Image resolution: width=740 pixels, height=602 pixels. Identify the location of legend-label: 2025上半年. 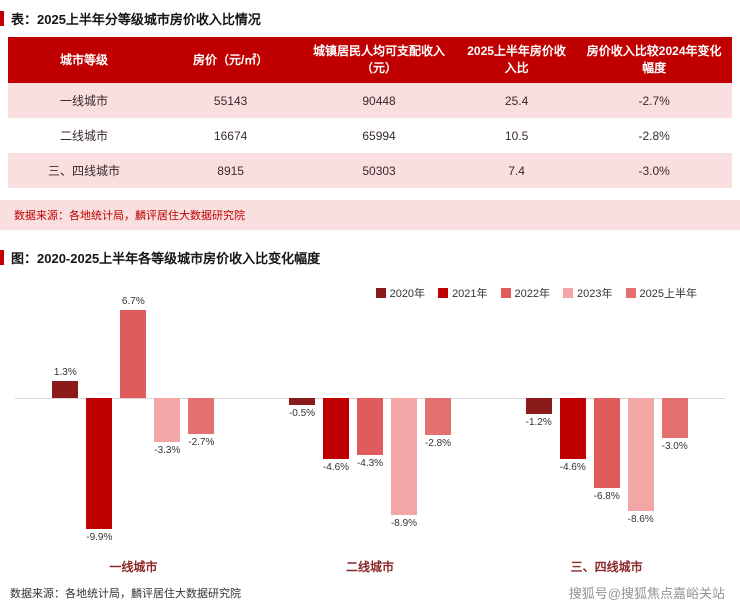
(668, 294).